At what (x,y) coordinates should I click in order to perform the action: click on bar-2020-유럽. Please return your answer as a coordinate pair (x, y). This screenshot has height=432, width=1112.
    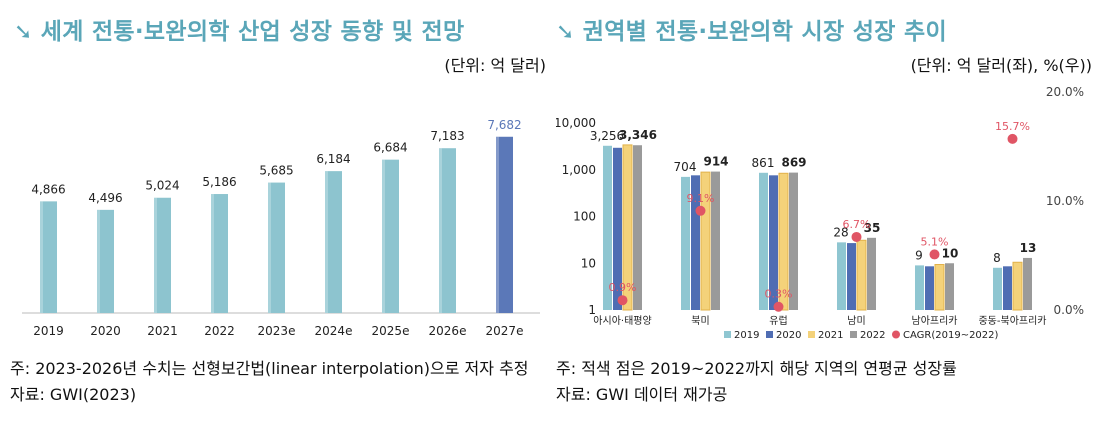
    Looking at the image, I should click on (773, 242).